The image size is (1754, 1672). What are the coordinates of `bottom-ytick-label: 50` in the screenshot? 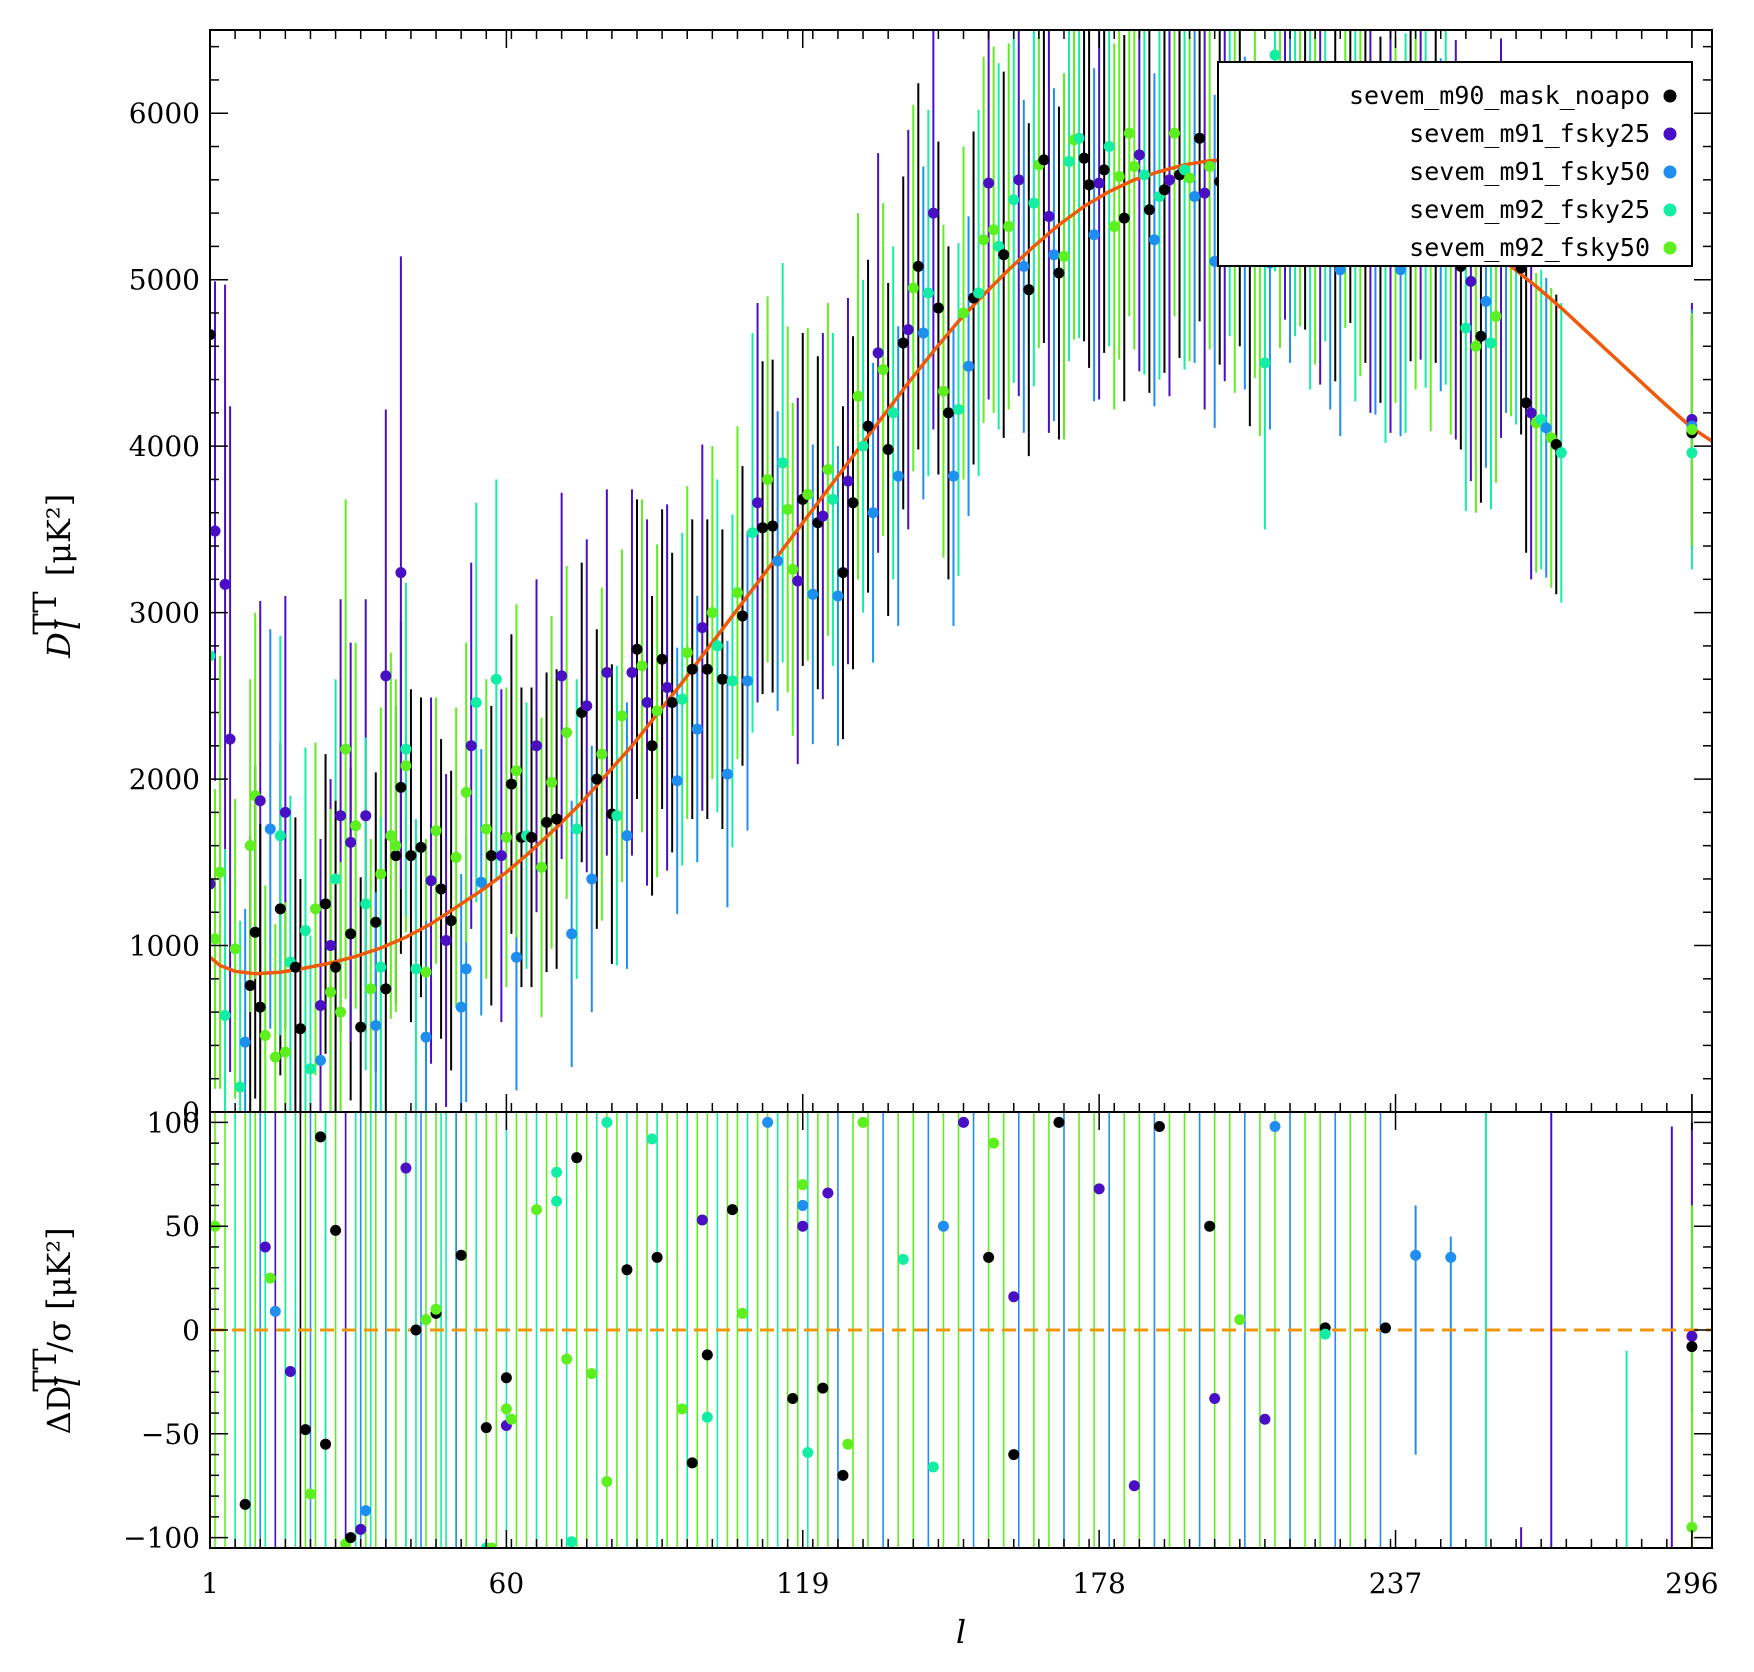 It's located at (182, 1226).